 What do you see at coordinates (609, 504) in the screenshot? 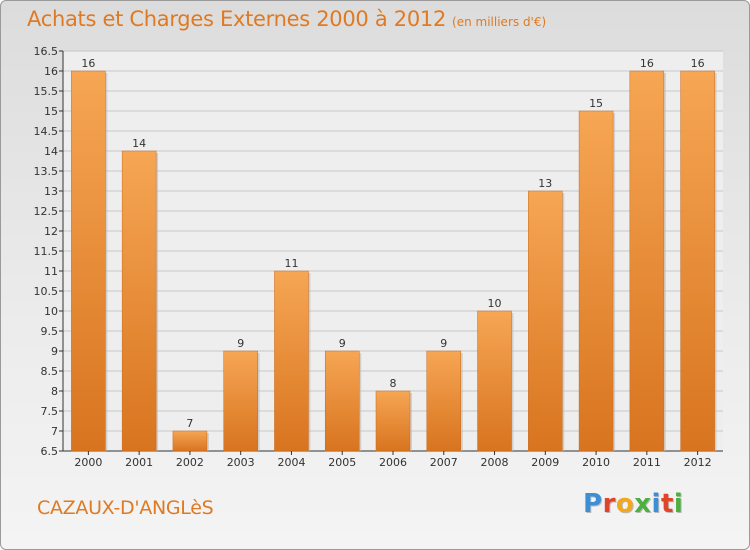
I see `logo-letter: r` at bounding box center [609, 504].